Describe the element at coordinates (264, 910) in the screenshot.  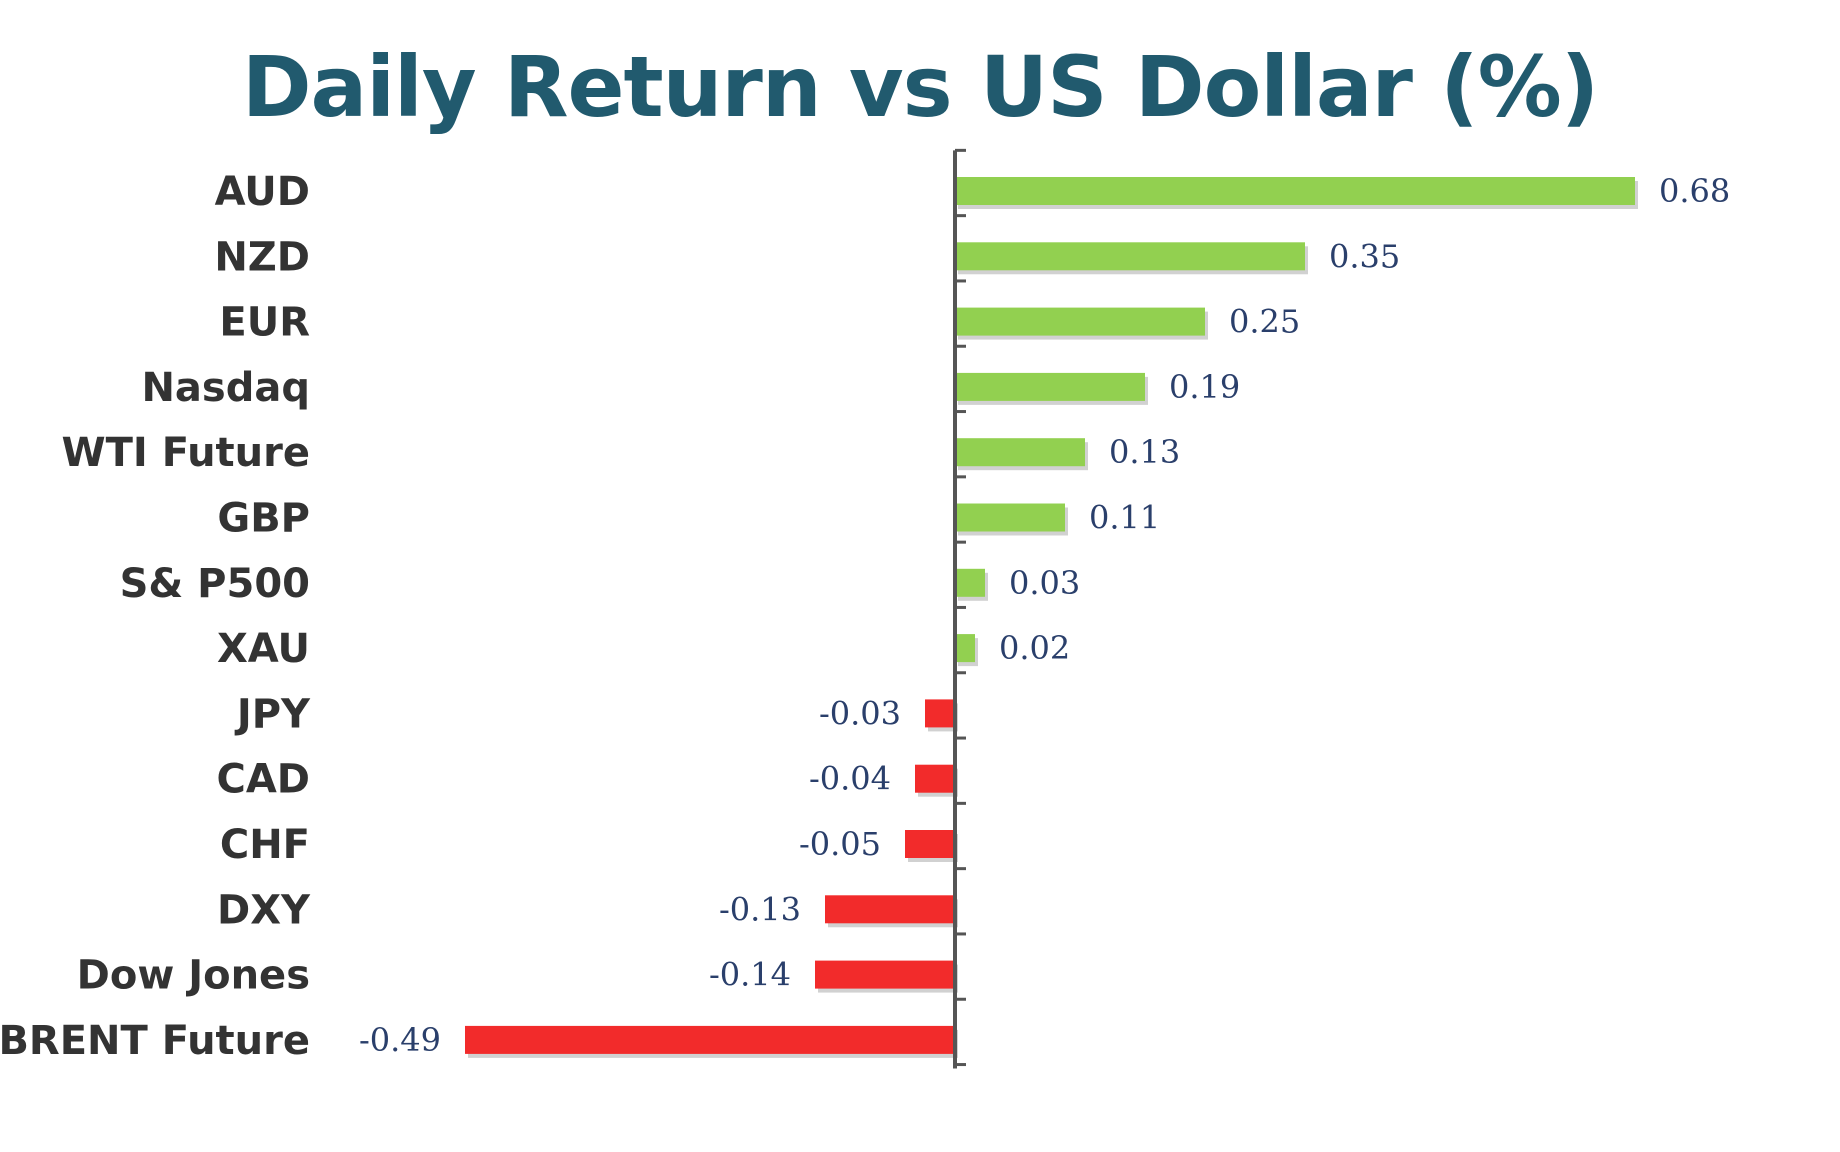
I see `category-label: DXY` at that location.